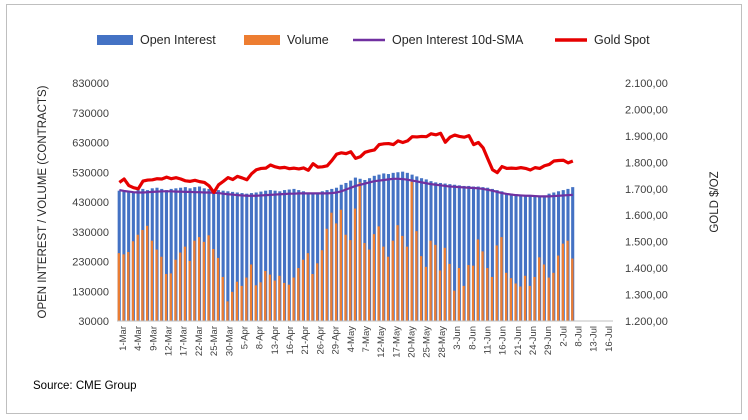 The image size is (748, 420). Describe the element at coordinates (286, 40) in the screenshot. I see `legend-volume: Volume` at that location.